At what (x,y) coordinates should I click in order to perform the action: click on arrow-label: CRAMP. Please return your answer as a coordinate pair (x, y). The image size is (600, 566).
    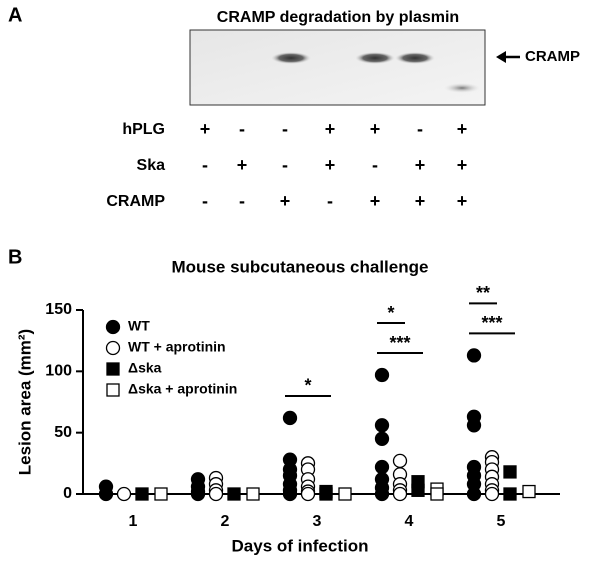
    Looking at the image, I should click on (552, 56).